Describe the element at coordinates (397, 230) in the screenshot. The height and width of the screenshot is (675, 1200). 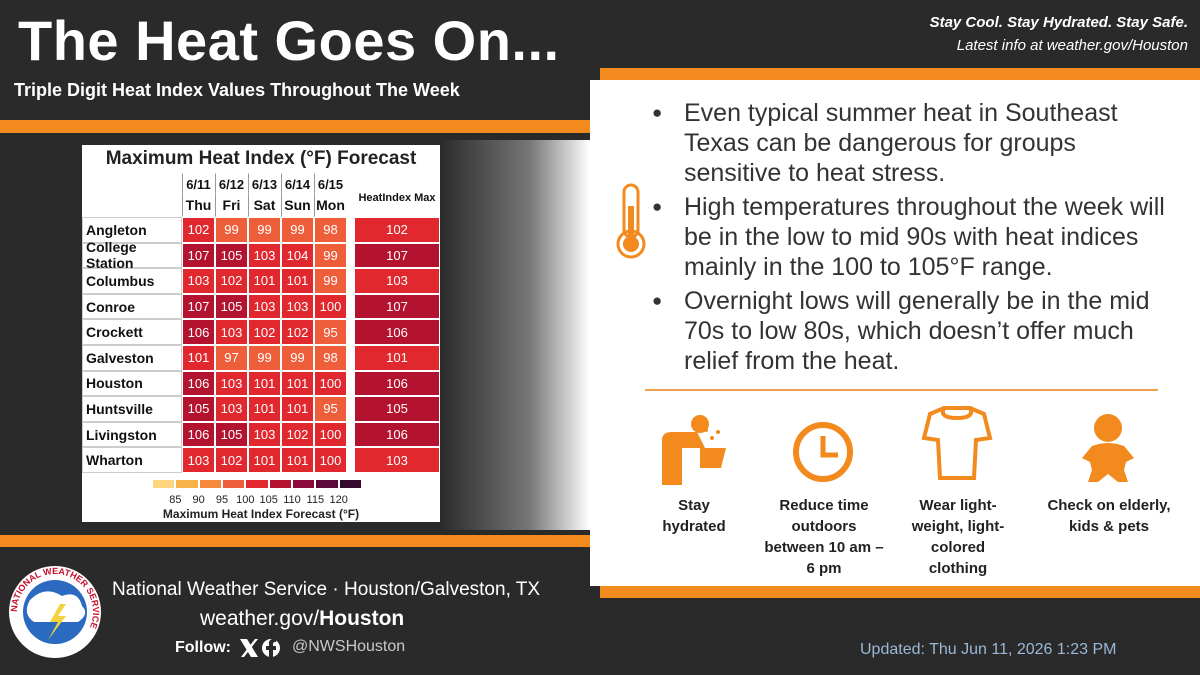
I see `max-cell: 102` at that location.